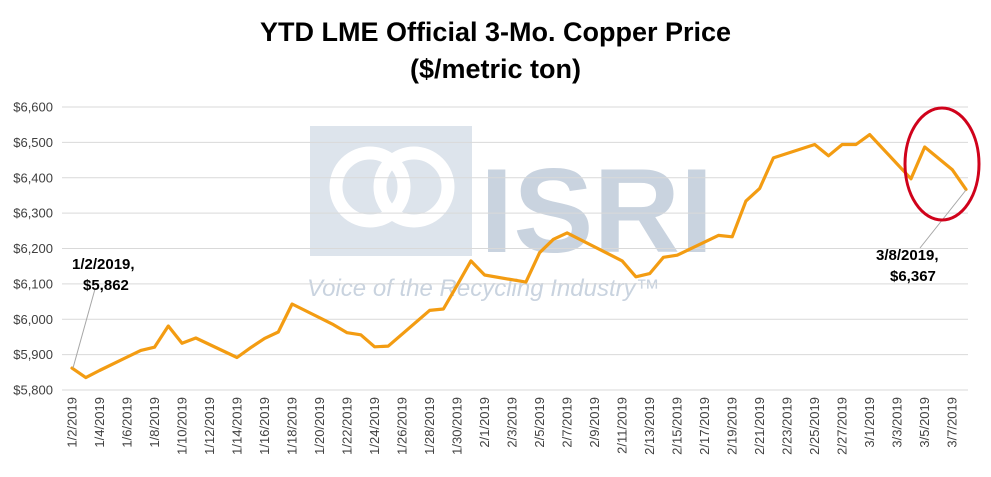 This screenshot has width=991, height=477. What do you see at coordinates (759, 426) in the screenshot?
I see `x-tick-label: 2/21/2019` at bounding box center [759, 426].